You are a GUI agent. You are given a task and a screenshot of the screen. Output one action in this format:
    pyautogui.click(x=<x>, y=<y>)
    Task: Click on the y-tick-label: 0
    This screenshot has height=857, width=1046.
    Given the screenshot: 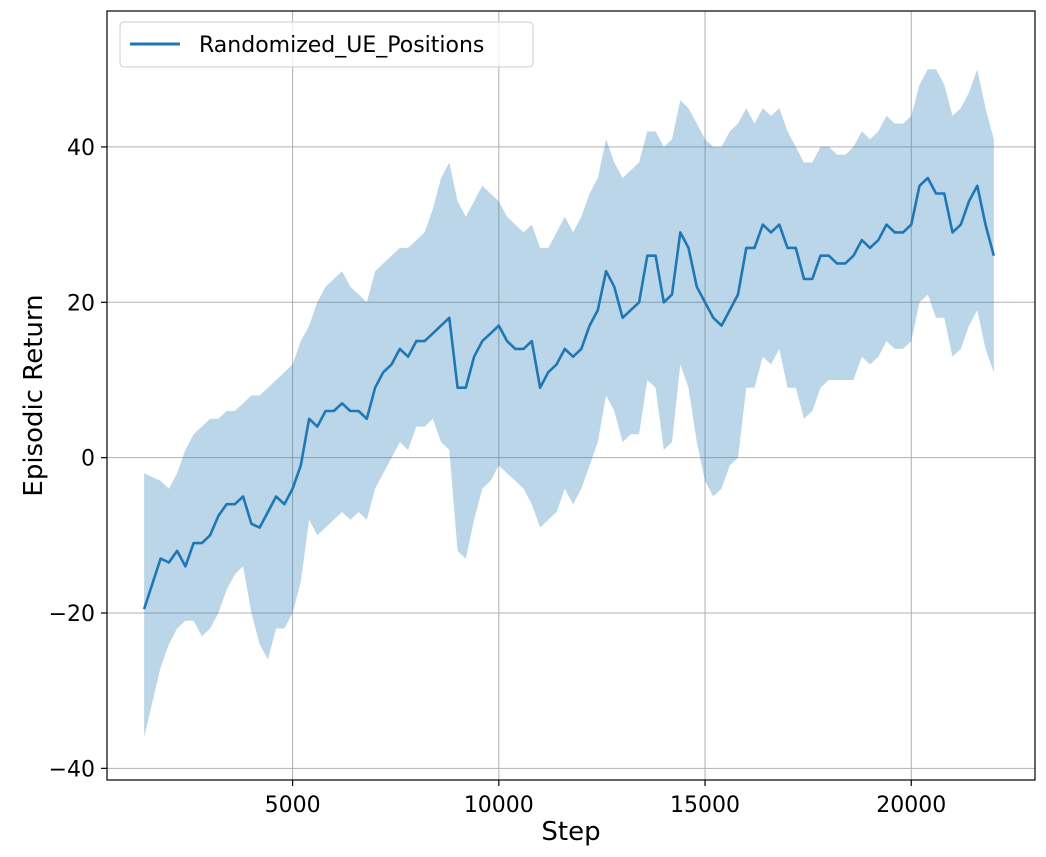 What is the action you would take?
    pyautogui.click(x=88, y=459)
    